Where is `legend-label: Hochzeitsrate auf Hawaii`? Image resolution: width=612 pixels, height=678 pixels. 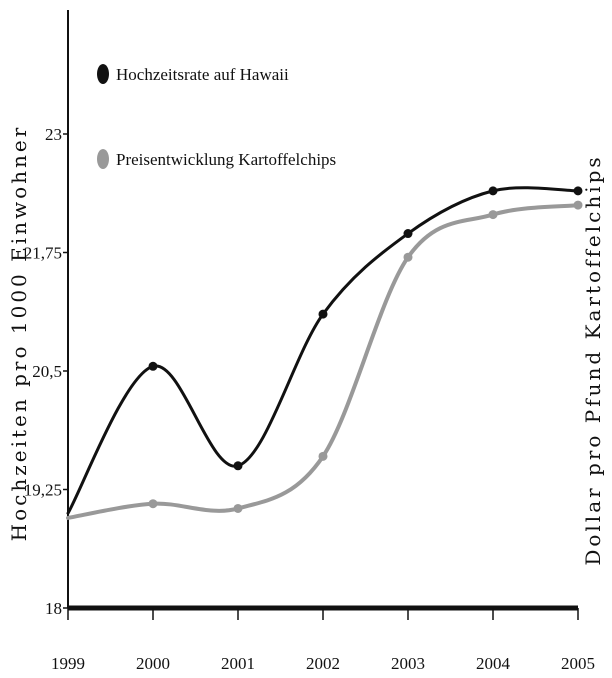
legend-label: Hochzeitsrate auf Hawaii is located at coordinates (202, 74).